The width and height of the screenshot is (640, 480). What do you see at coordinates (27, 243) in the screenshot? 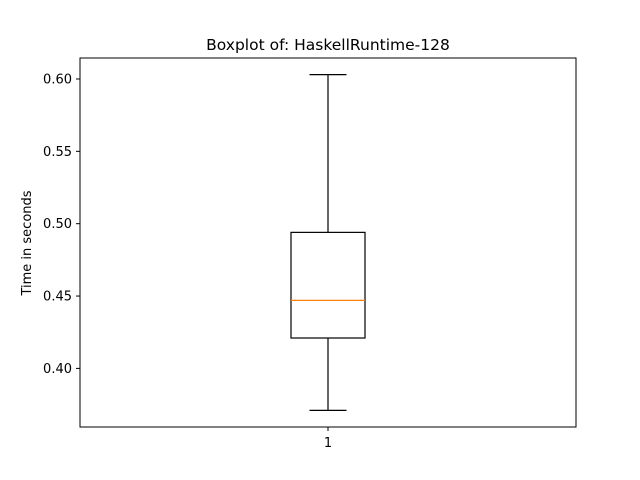
I see `y-axis-label: Time in seconds` at bounding box center [27, 243].